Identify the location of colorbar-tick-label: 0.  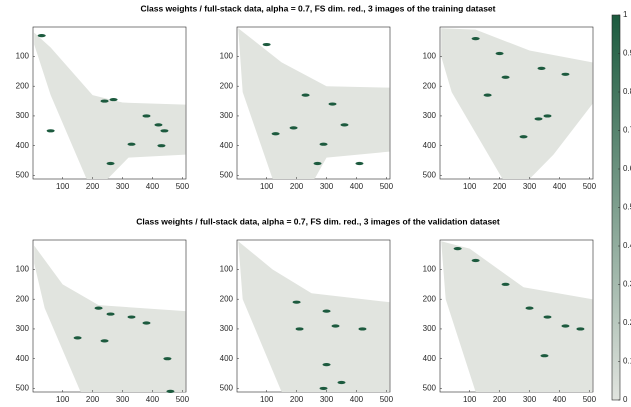
(625, 399).